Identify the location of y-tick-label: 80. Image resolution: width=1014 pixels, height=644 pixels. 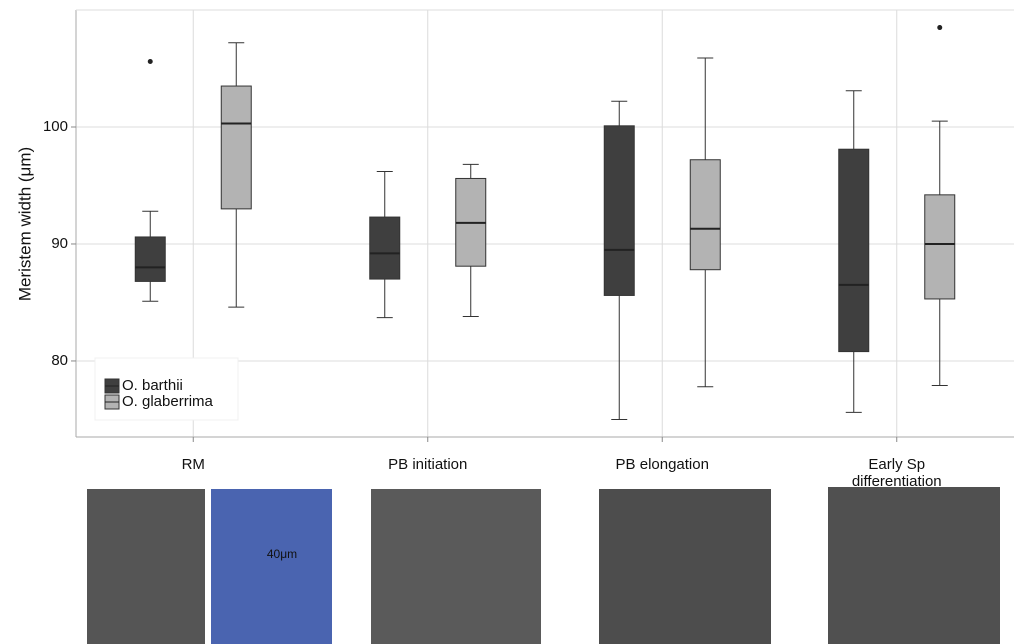
(59, 360).